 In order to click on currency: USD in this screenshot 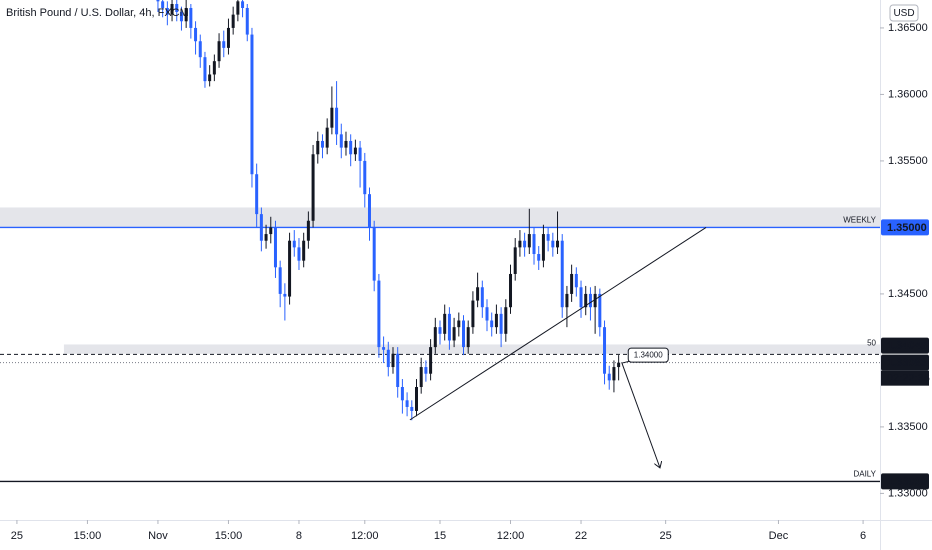, I will do `click(903, 13)`.